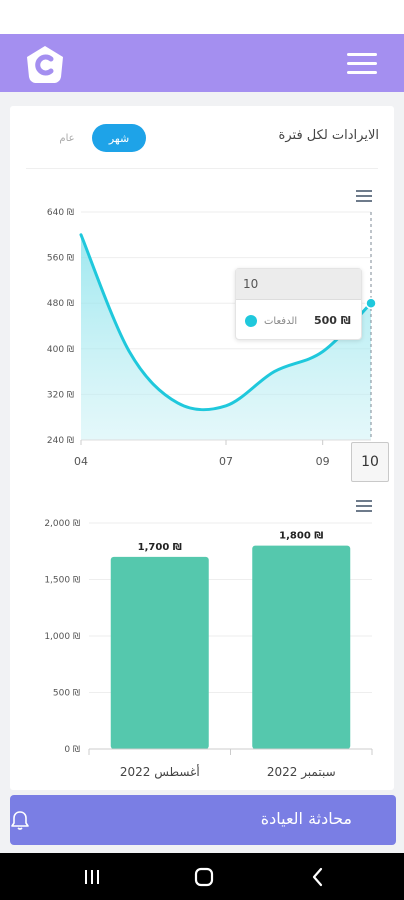  Describe the element at coordinates (67, 138) in the screenshot. I see `year-toggle-button: عام` at that location.